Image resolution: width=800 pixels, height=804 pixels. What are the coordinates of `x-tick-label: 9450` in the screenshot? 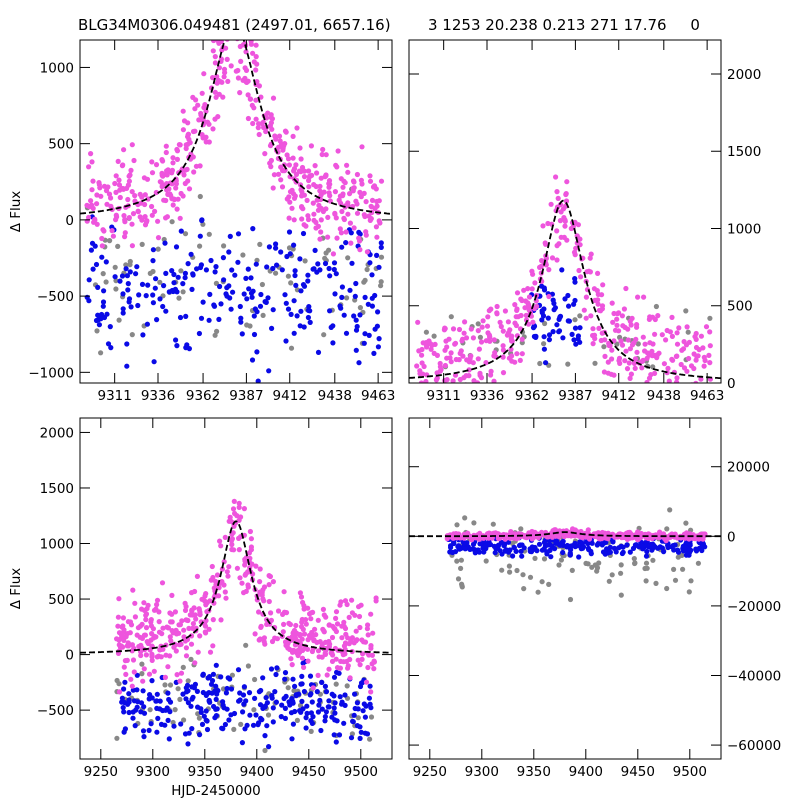 It's located at (638, 772).